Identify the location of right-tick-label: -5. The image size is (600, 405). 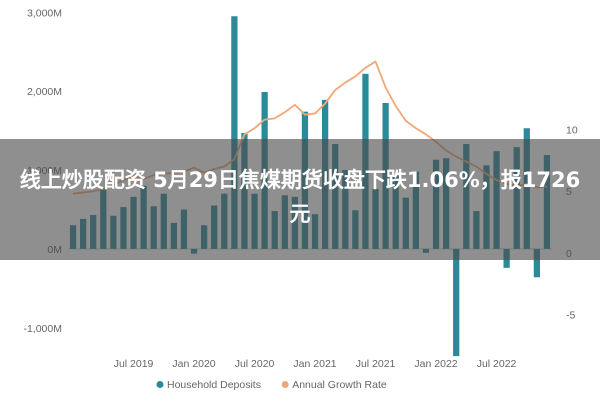
(570, 316).